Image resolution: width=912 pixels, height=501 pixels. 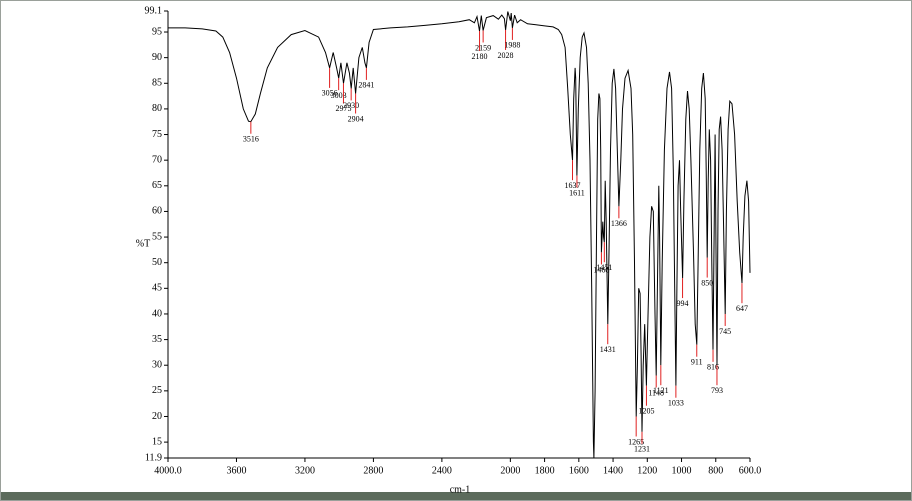 What do you see at coordinates (742, 308) in the screenshot?
I see `peak-label: 647` at bounding box center [742, 308].